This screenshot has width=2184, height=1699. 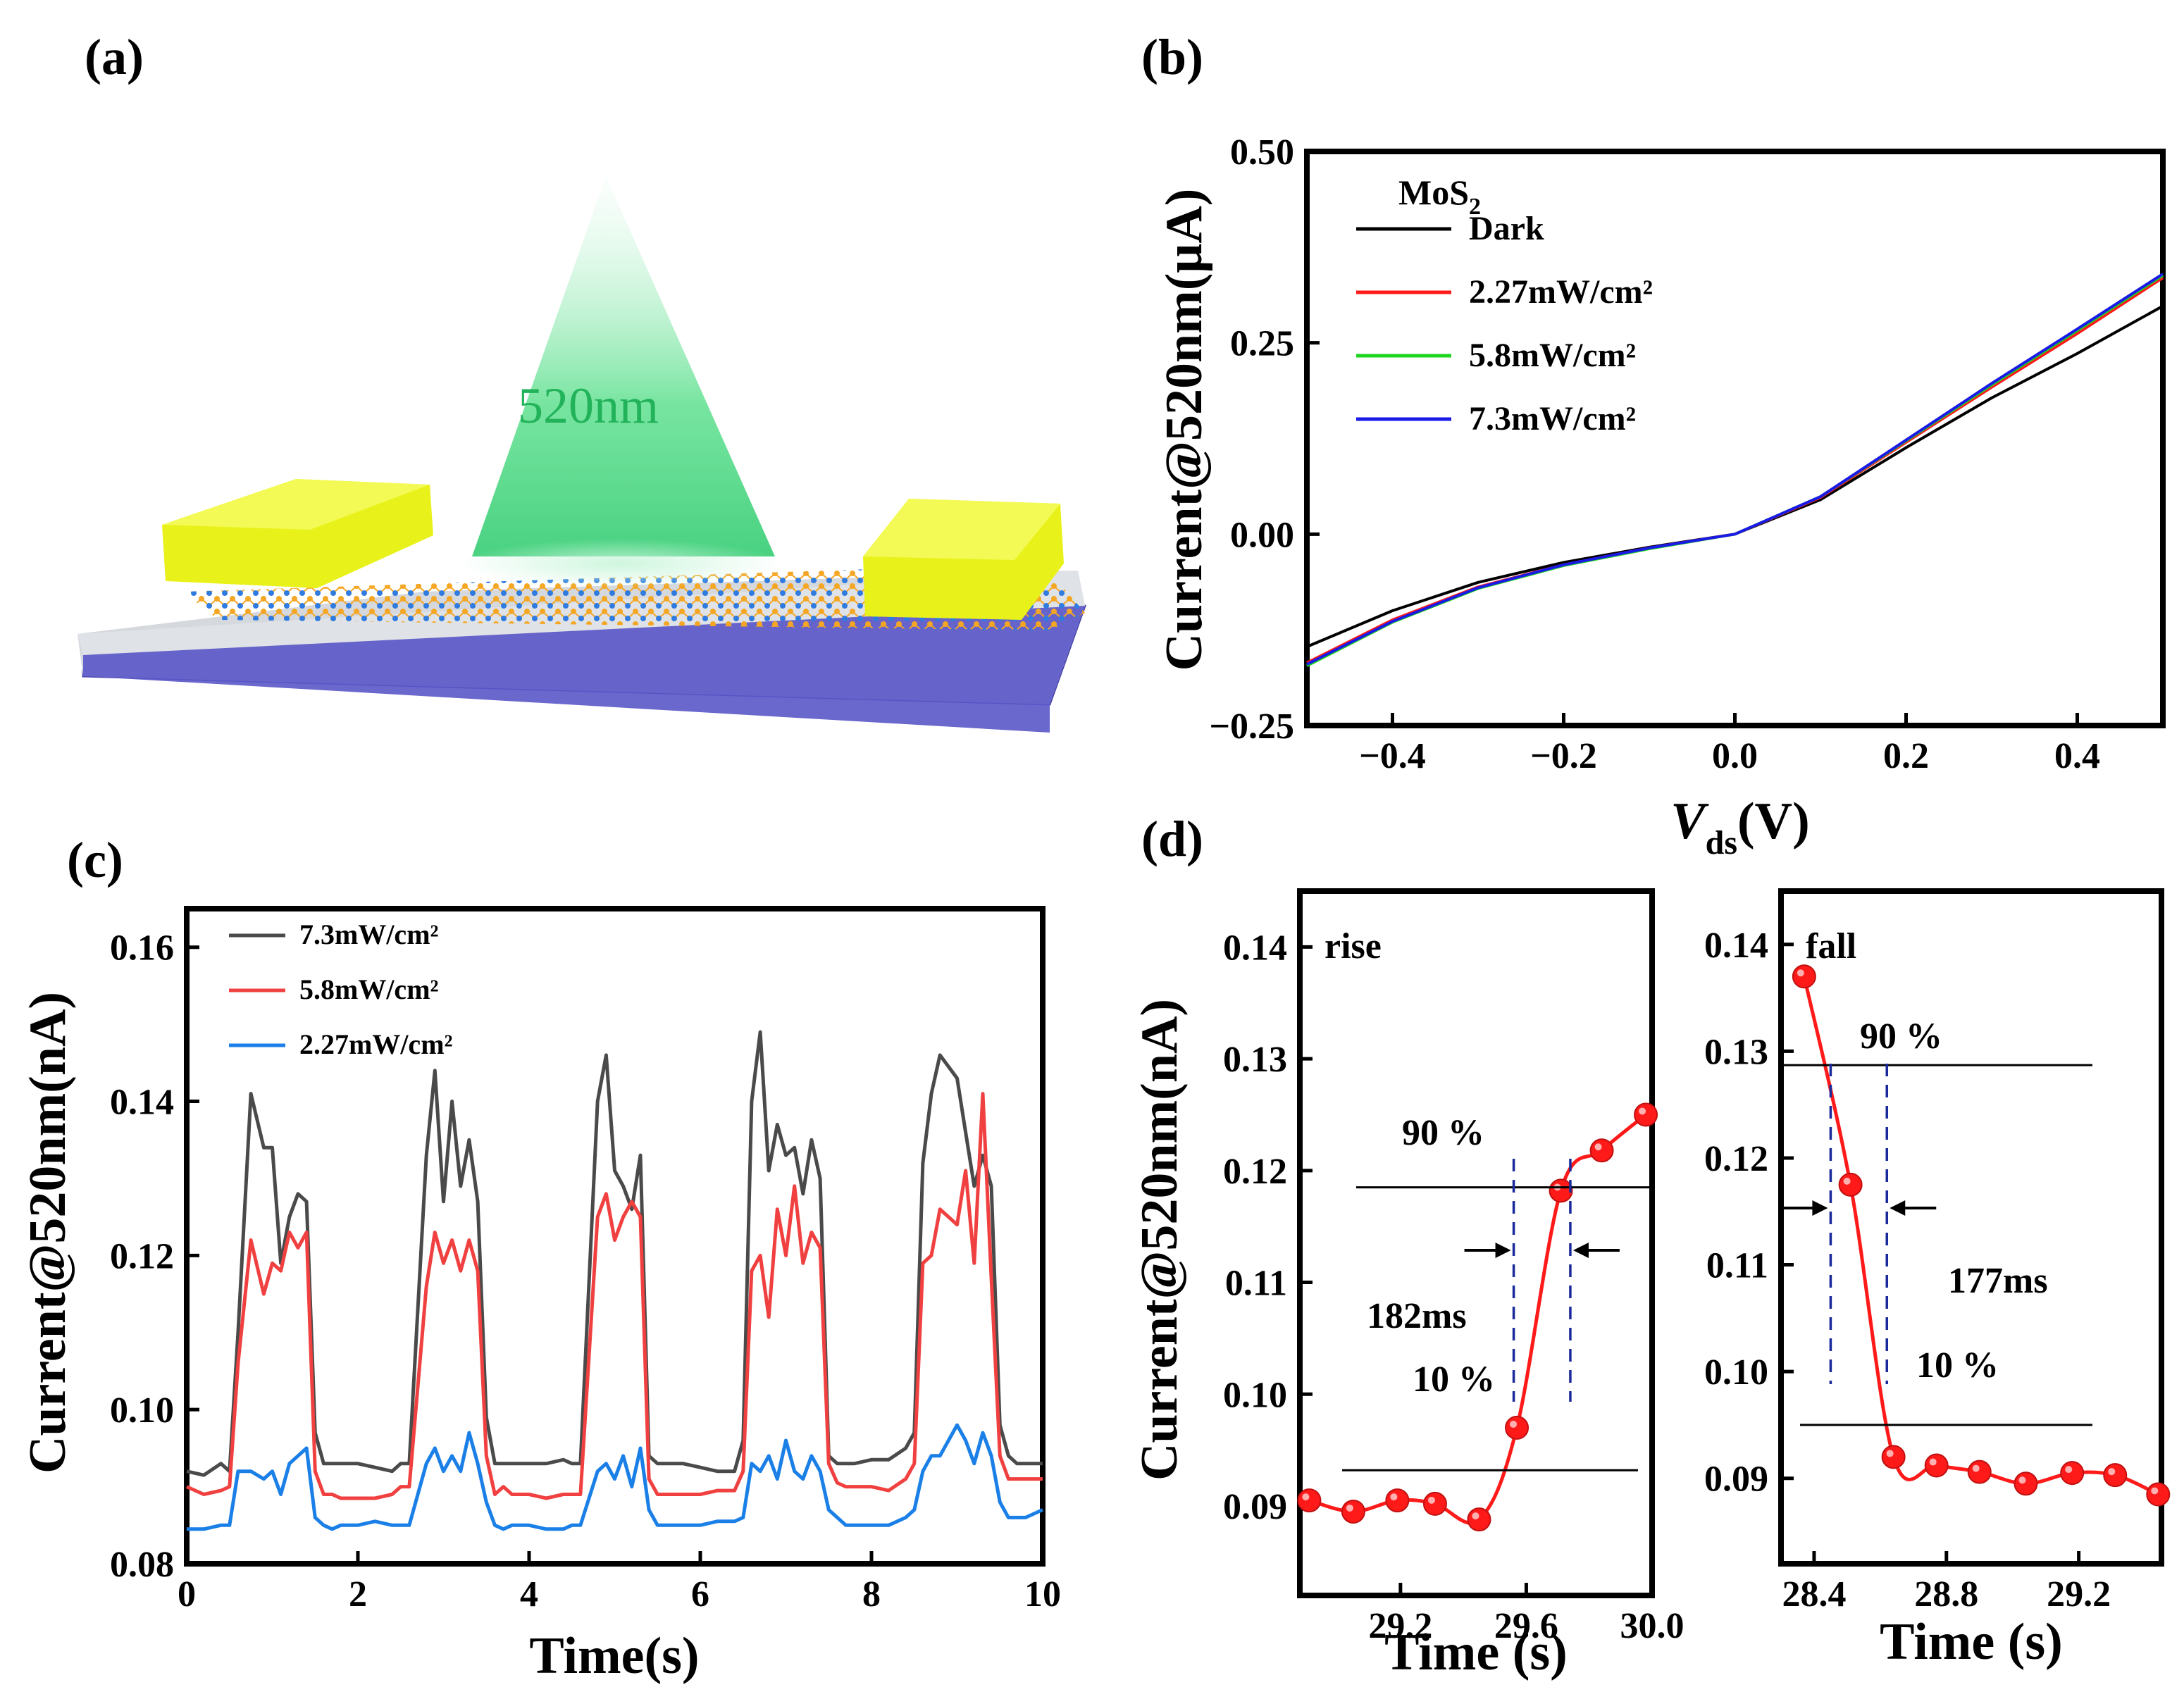 I want to click on x-tick-label: 10, so click(x=1042, y=1594).